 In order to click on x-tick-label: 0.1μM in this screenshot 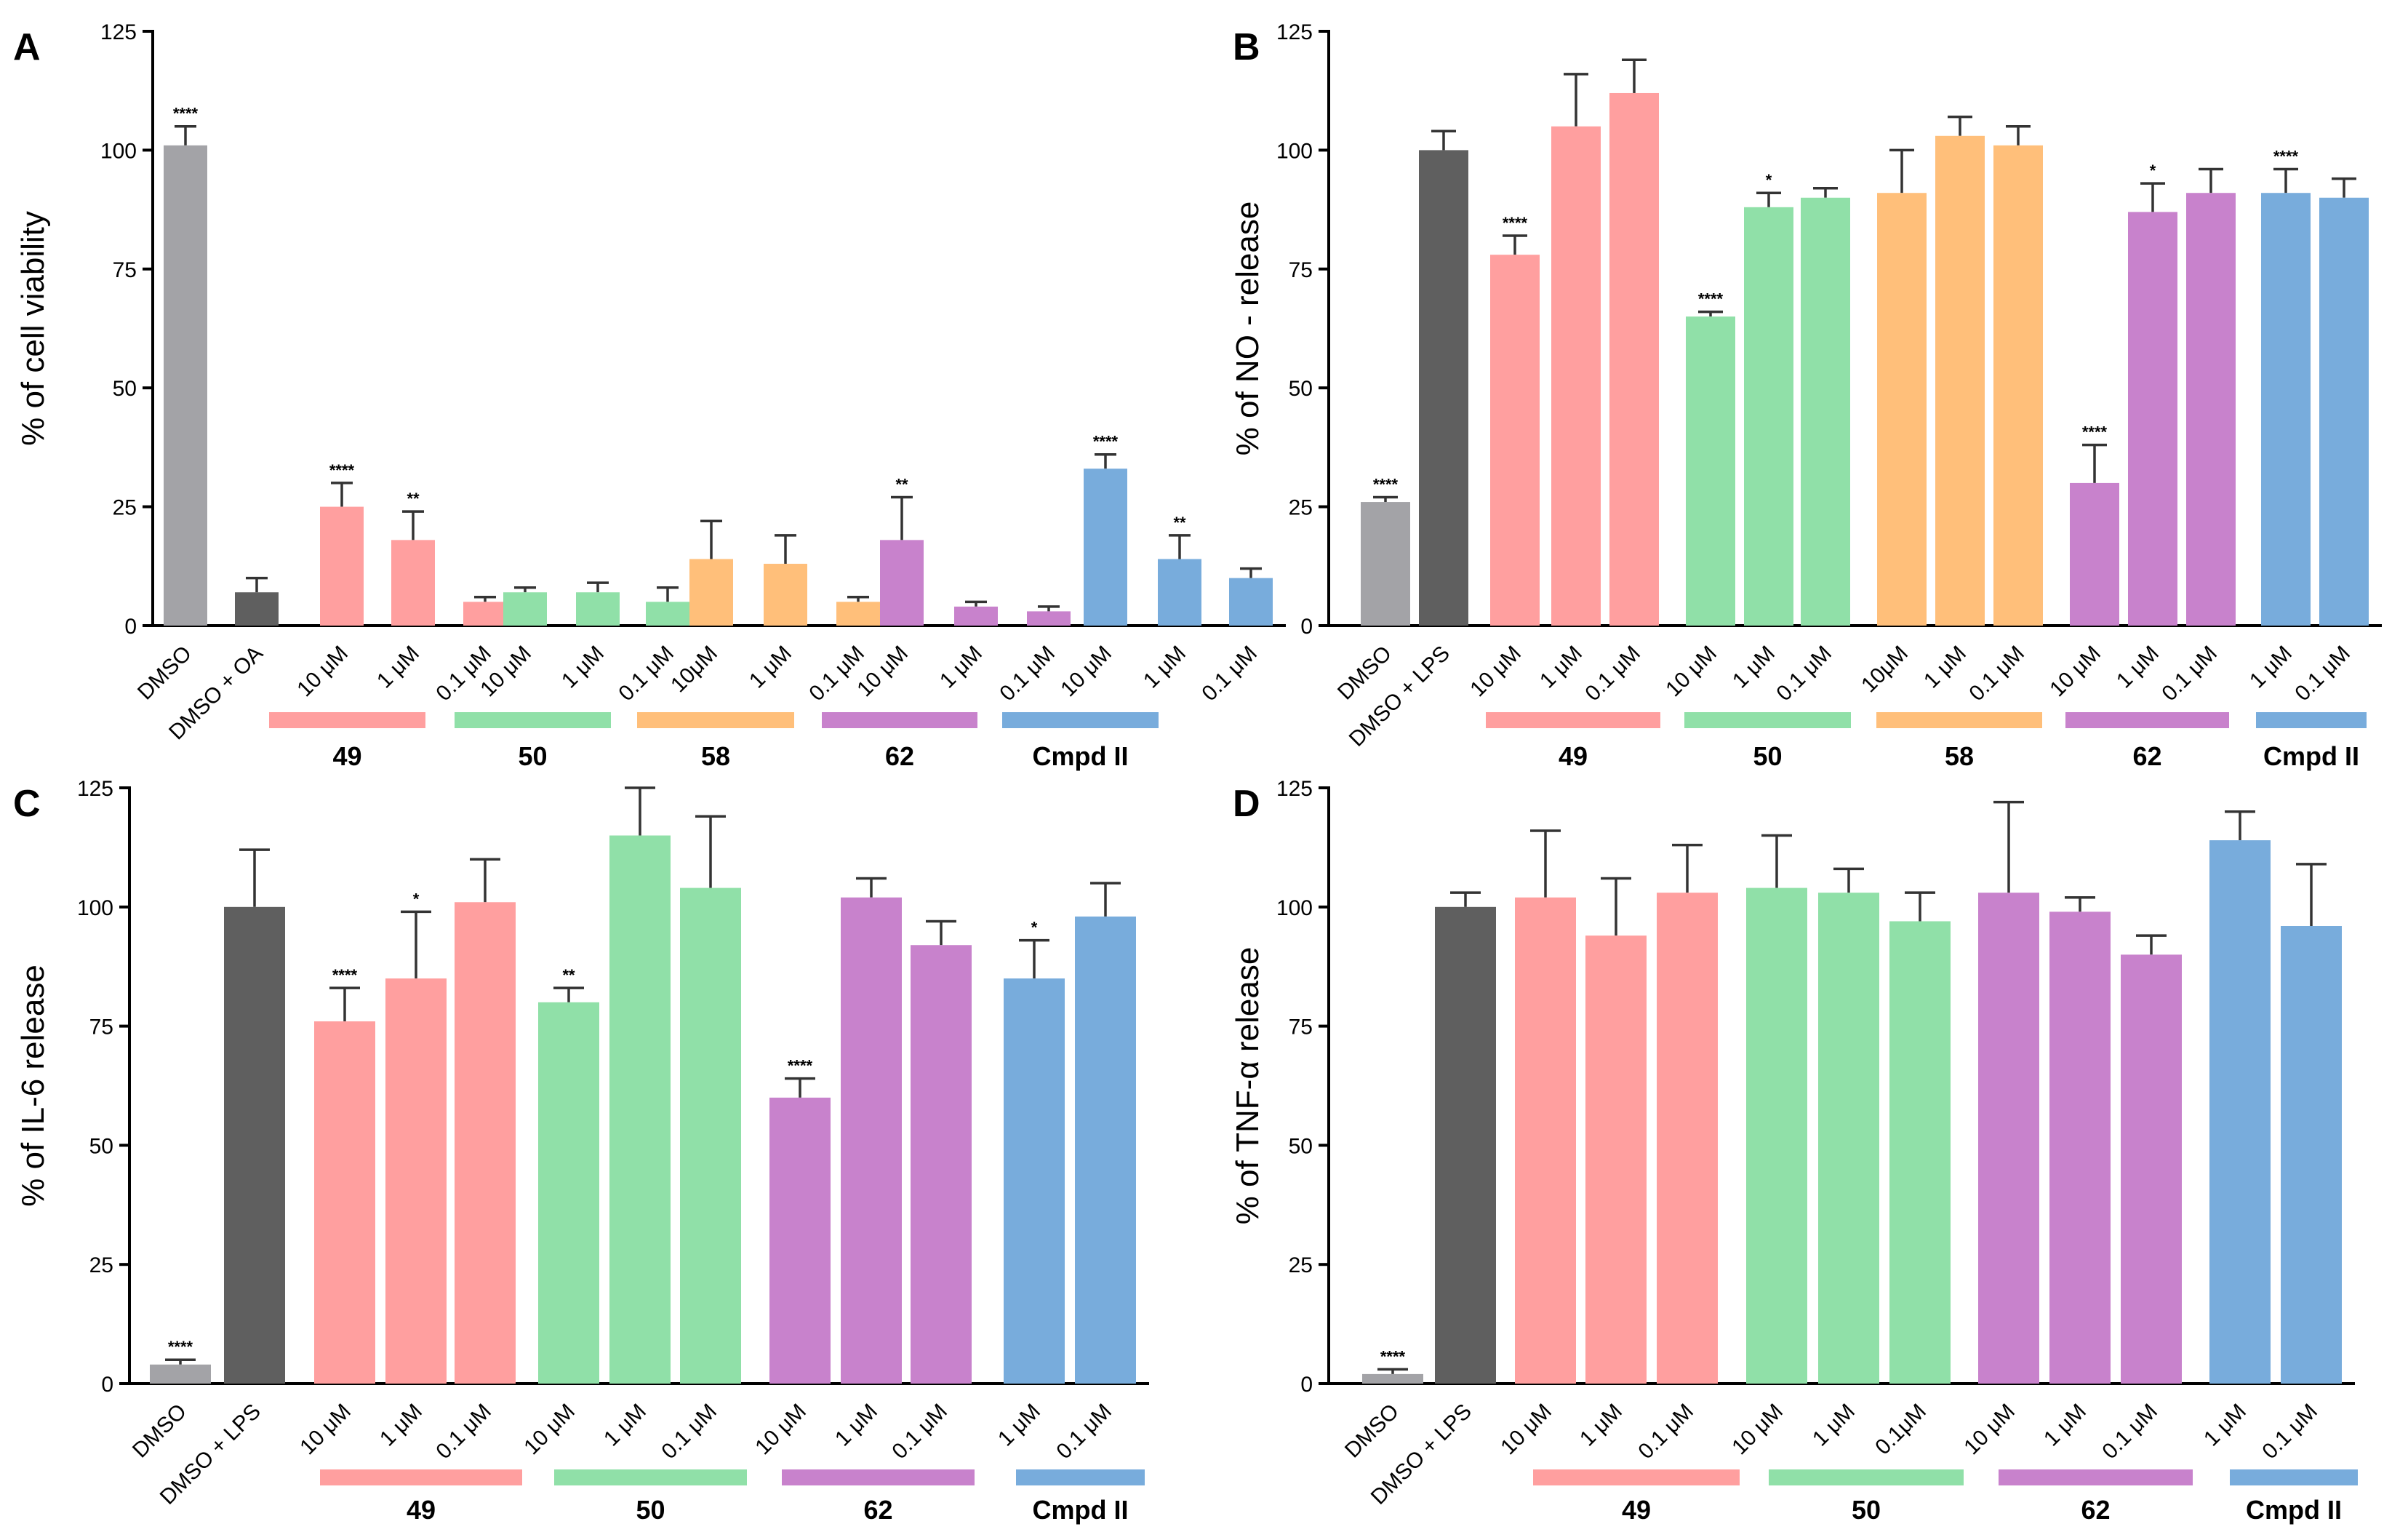, I will do `click(1901, 1430)`.